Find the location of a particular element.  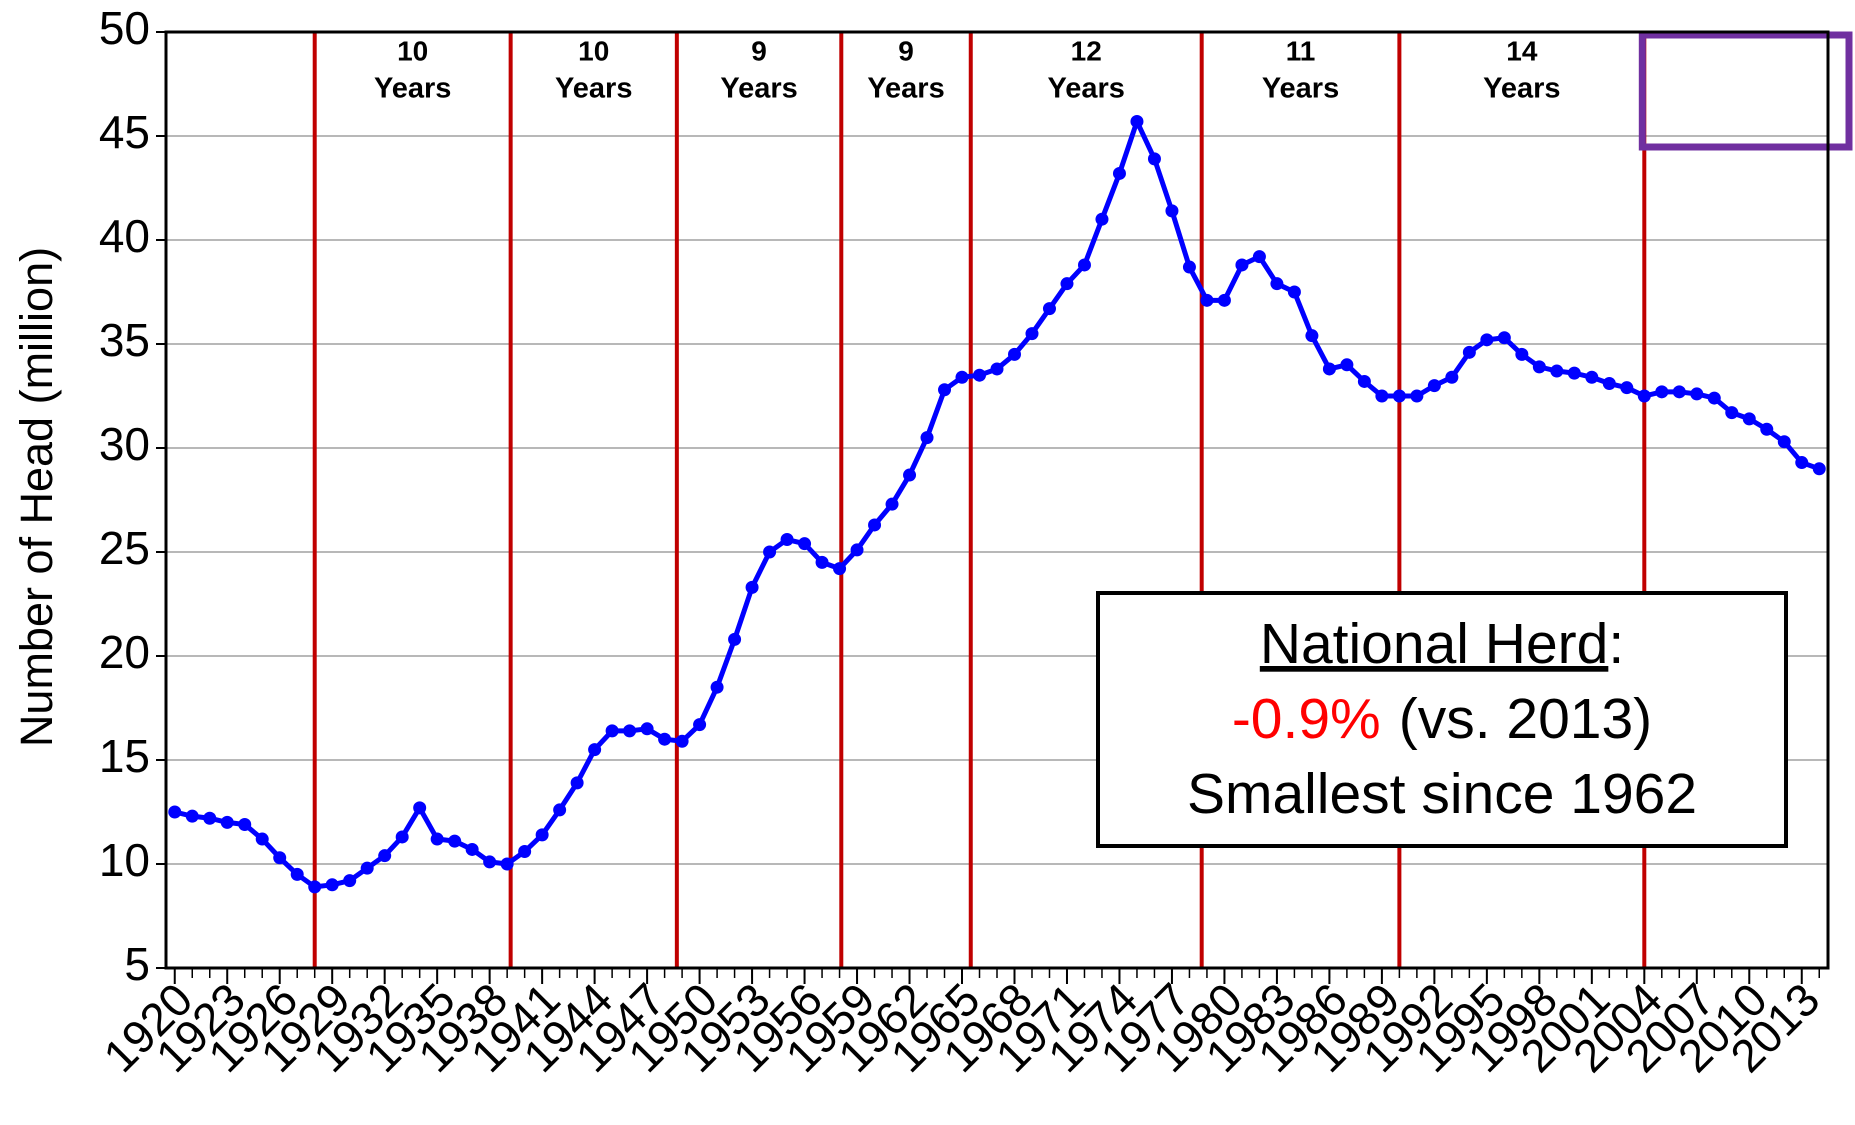

y-tick-label: 15 is located at coordinates (124, 756).